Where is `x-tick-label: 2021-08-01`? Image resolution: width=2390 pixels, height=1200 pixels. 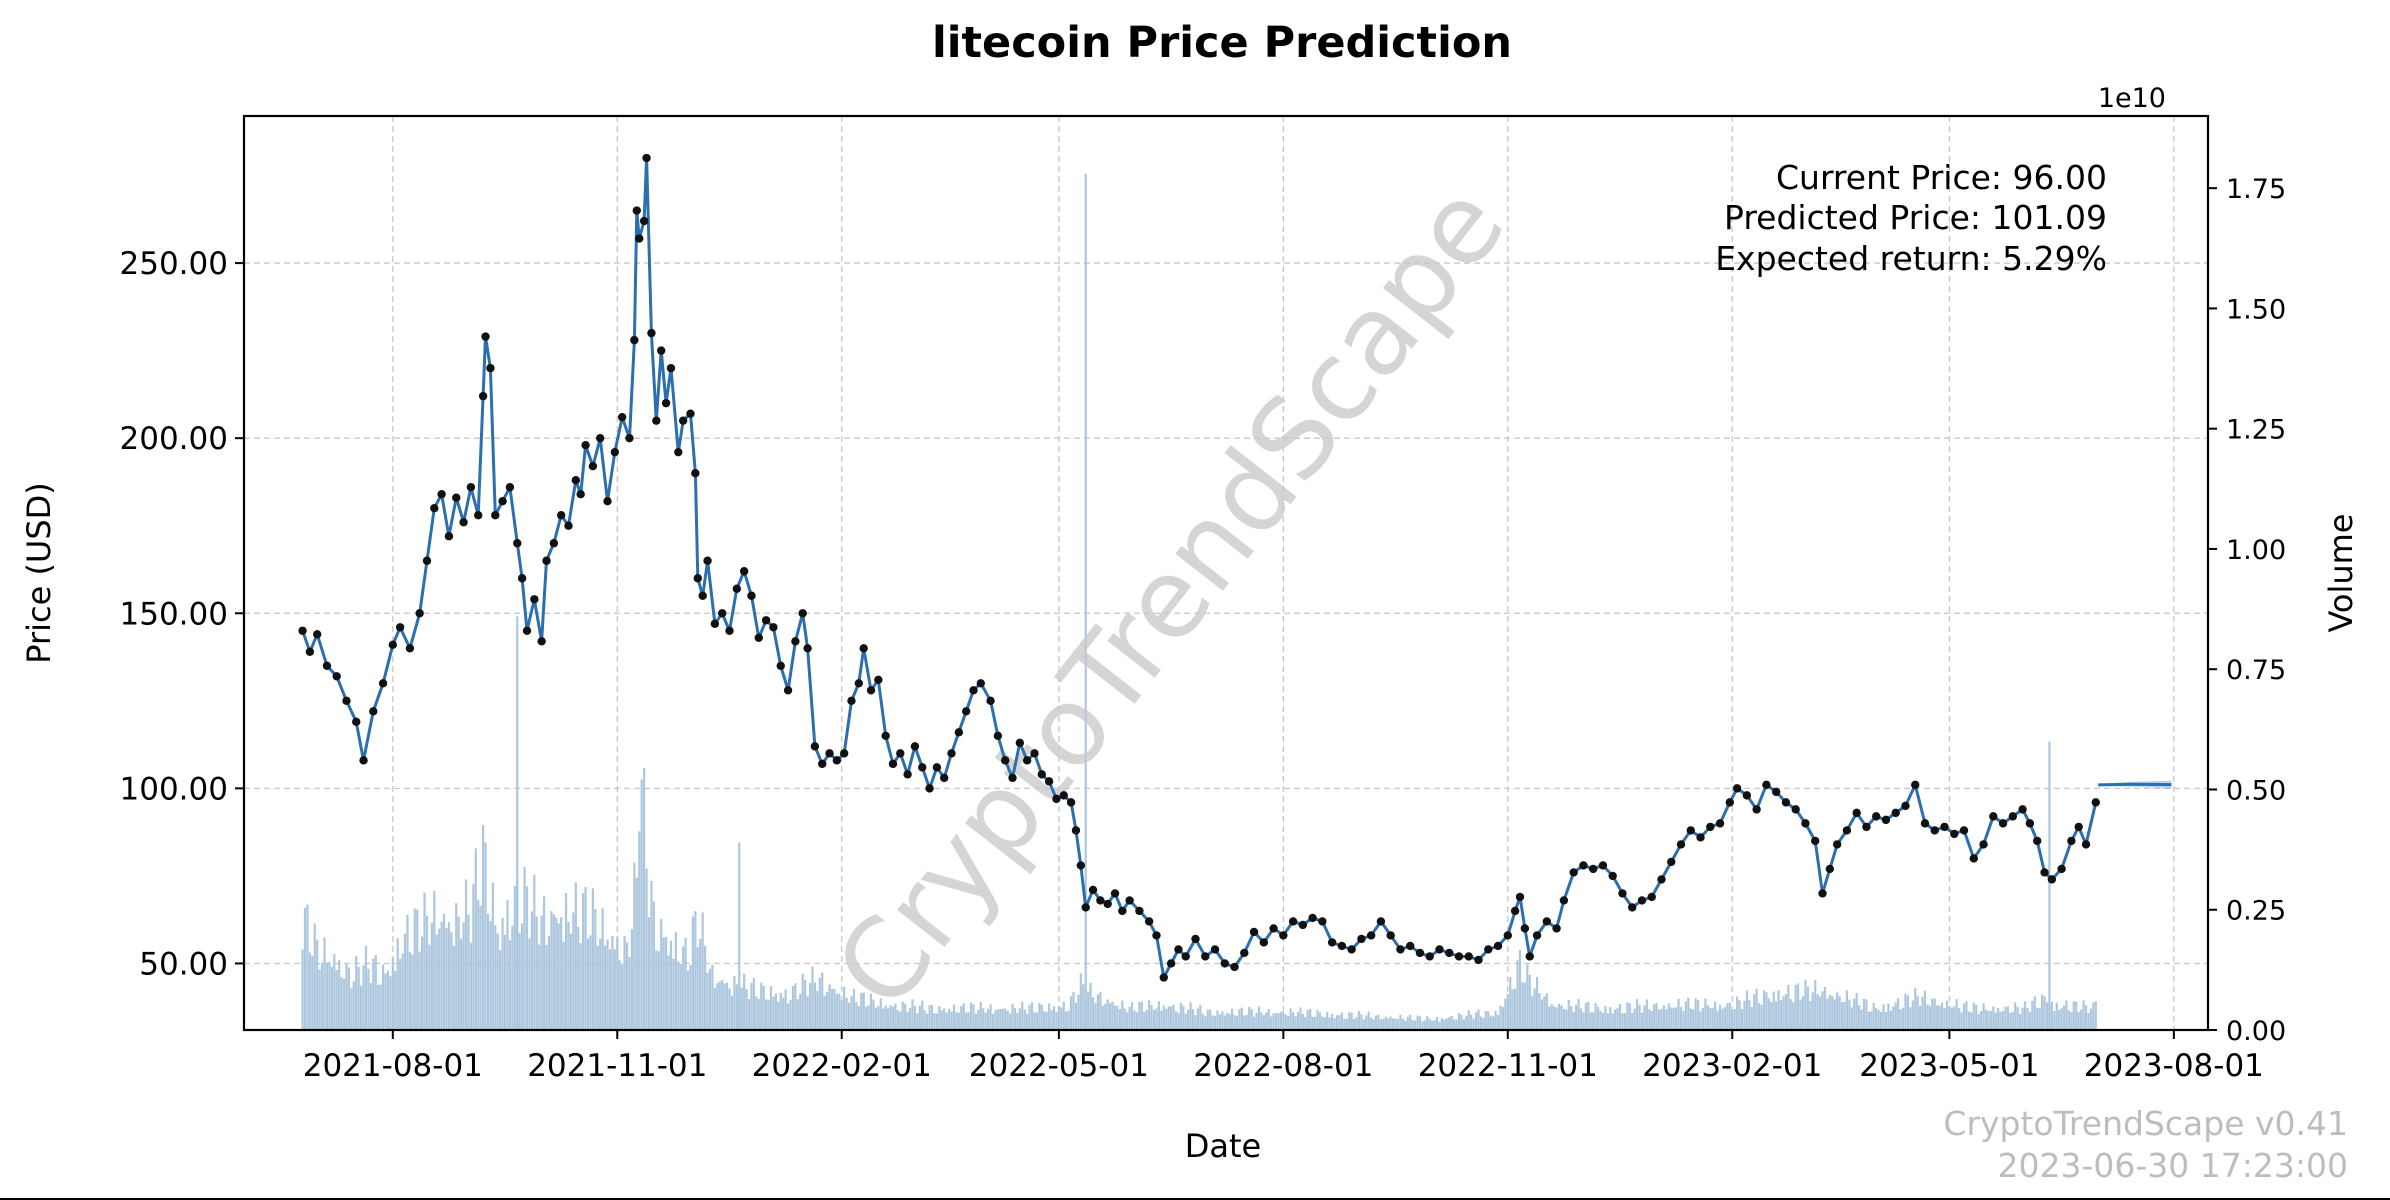 x-tick-label: 2021-08-01 is located at coordinates (393, 1066).